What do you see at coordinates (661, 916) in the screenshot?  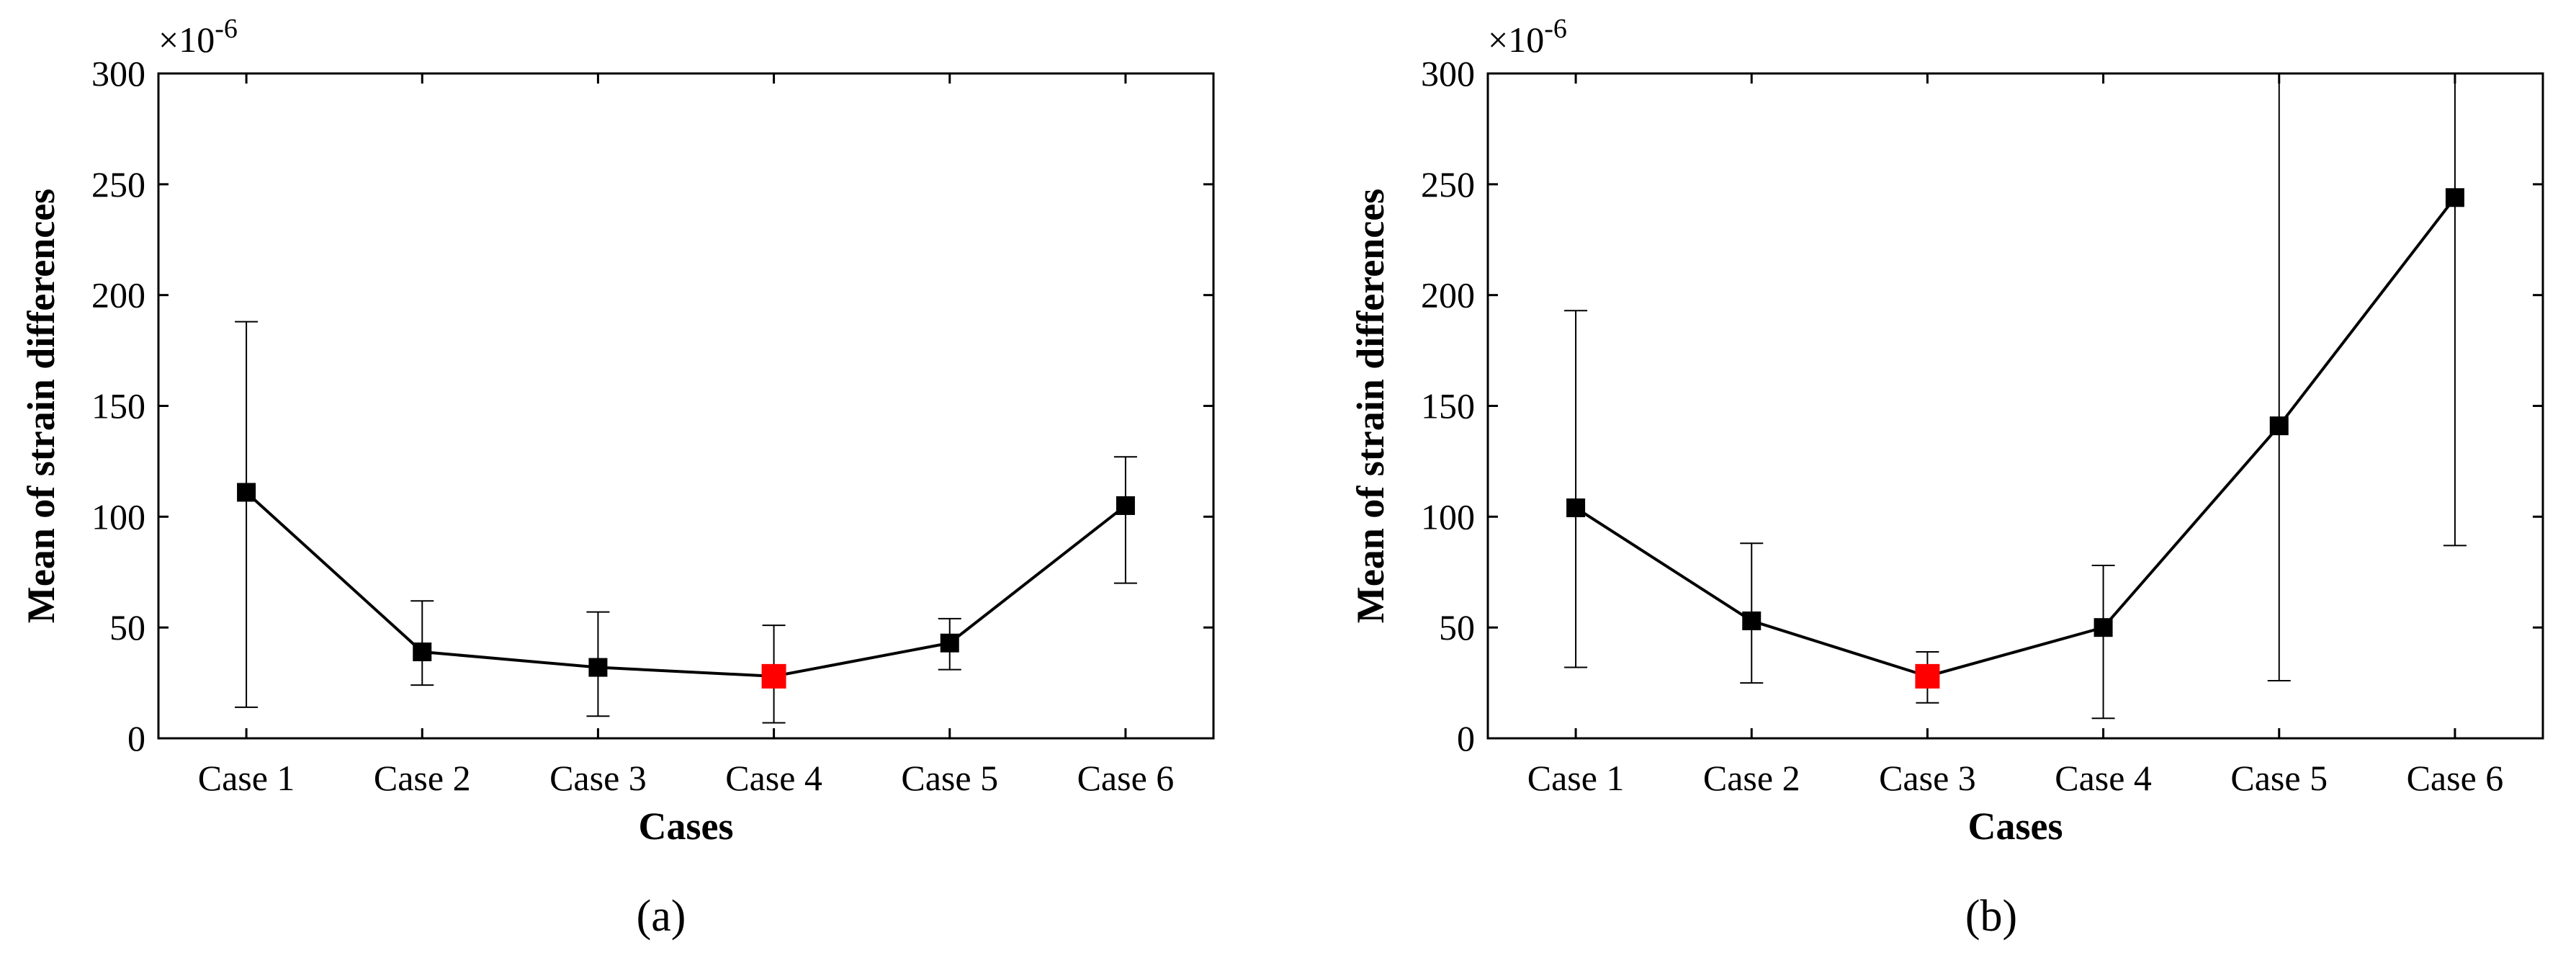 I see `panel-label: (a)` at bounding box center [661, 916].